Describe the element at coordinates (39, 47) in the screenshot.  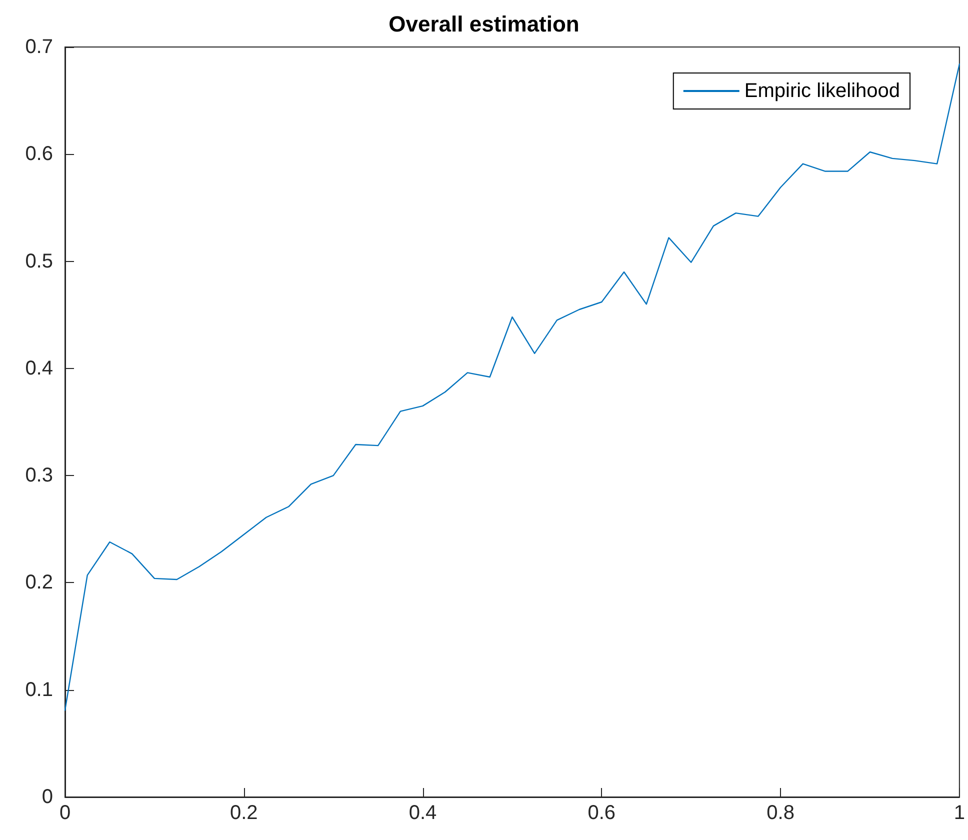
I see `y-tick-label: 0.7` at that location.